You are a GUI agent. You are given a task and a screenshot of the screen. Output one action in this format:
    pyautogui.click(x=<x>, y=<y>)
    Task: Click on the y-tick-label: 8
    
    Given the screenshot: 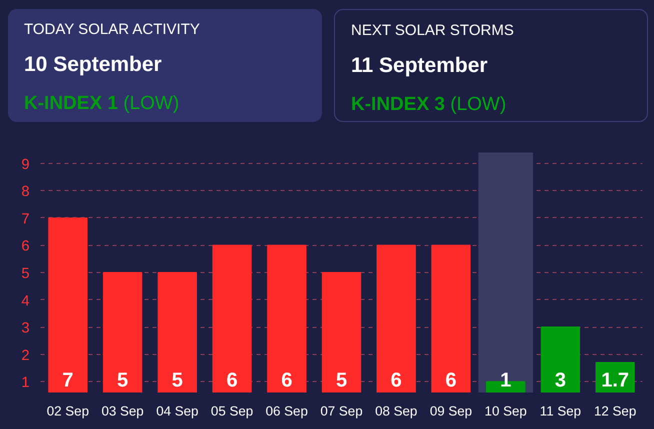 What is the action you would take?
    pyautogui.click(x=25, y=192)
    